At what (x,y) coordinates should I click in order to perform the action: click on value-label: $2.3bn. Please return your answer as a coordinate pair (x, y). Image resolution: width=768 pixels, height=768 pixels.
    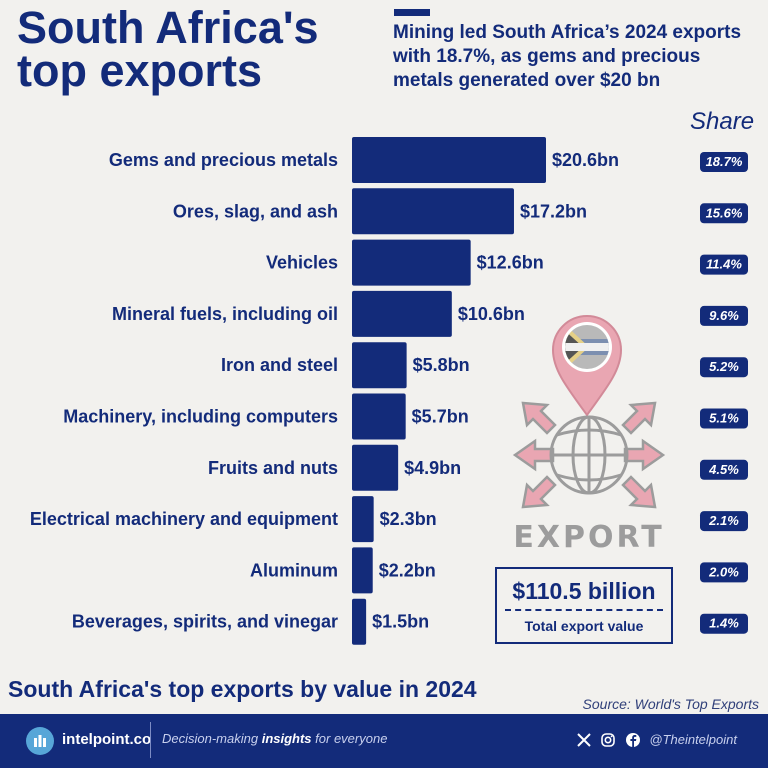
    Looking at the image, I should click on (408, 519).